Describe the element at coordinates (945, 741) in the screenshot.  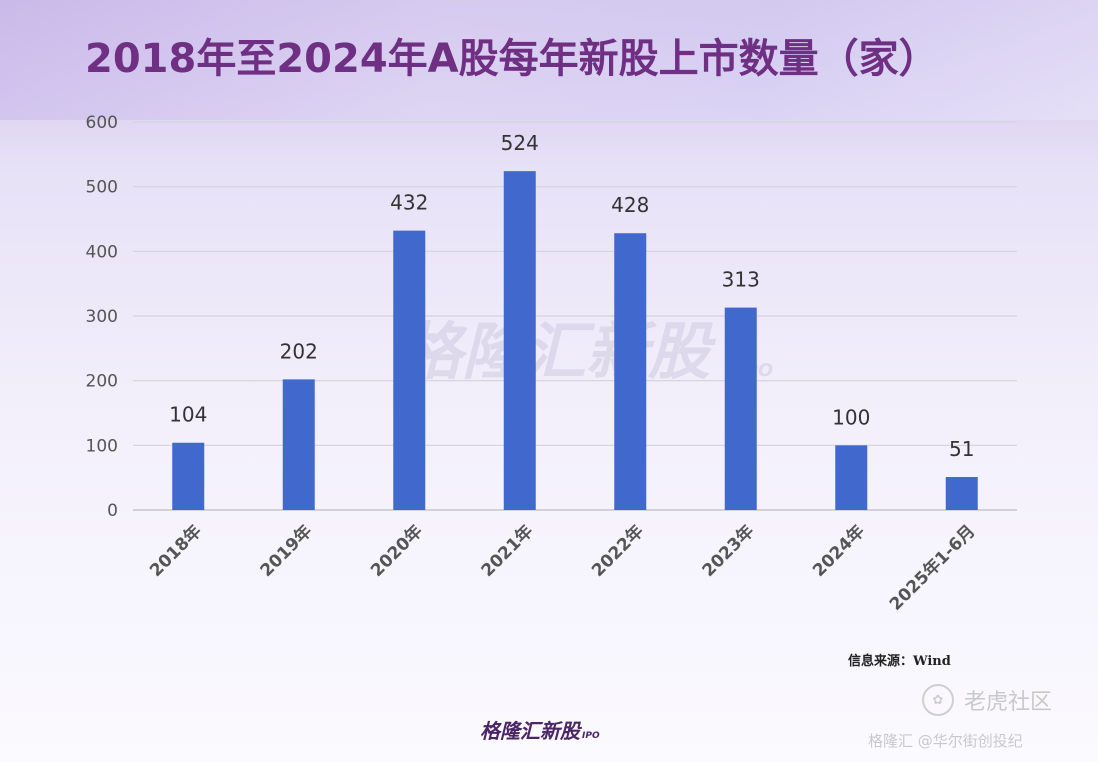
I see `corner-credit: 格隆汇 @华尔街创投纪` at that location.